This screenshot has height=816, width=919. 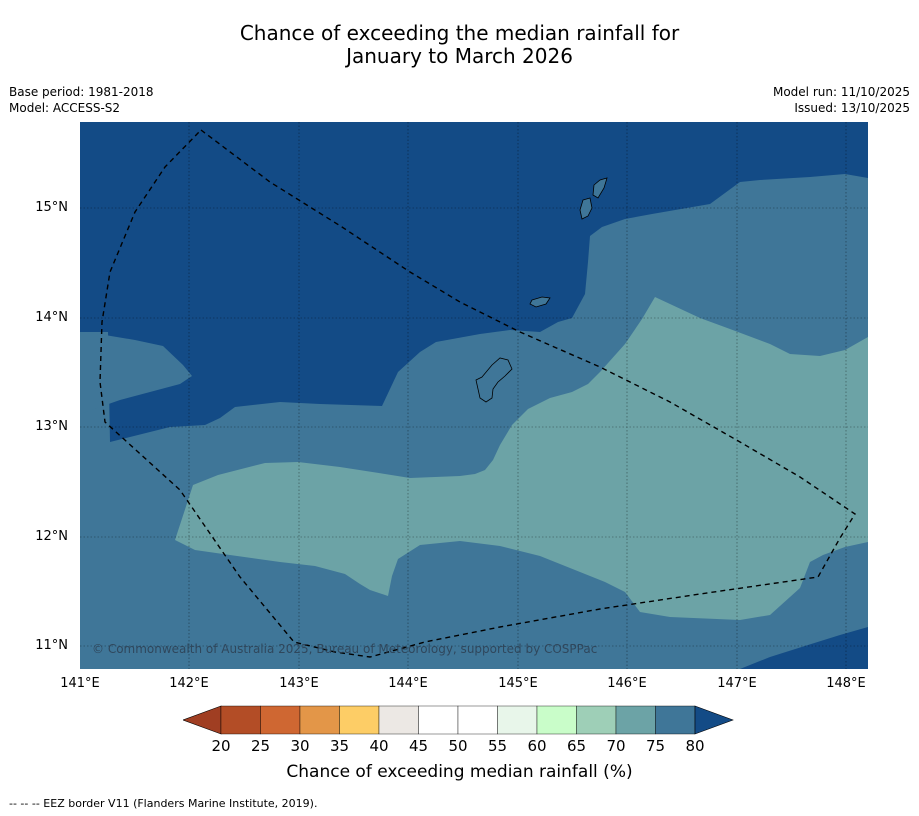 I want to click on saipan-island, so click(x=600, y=188).